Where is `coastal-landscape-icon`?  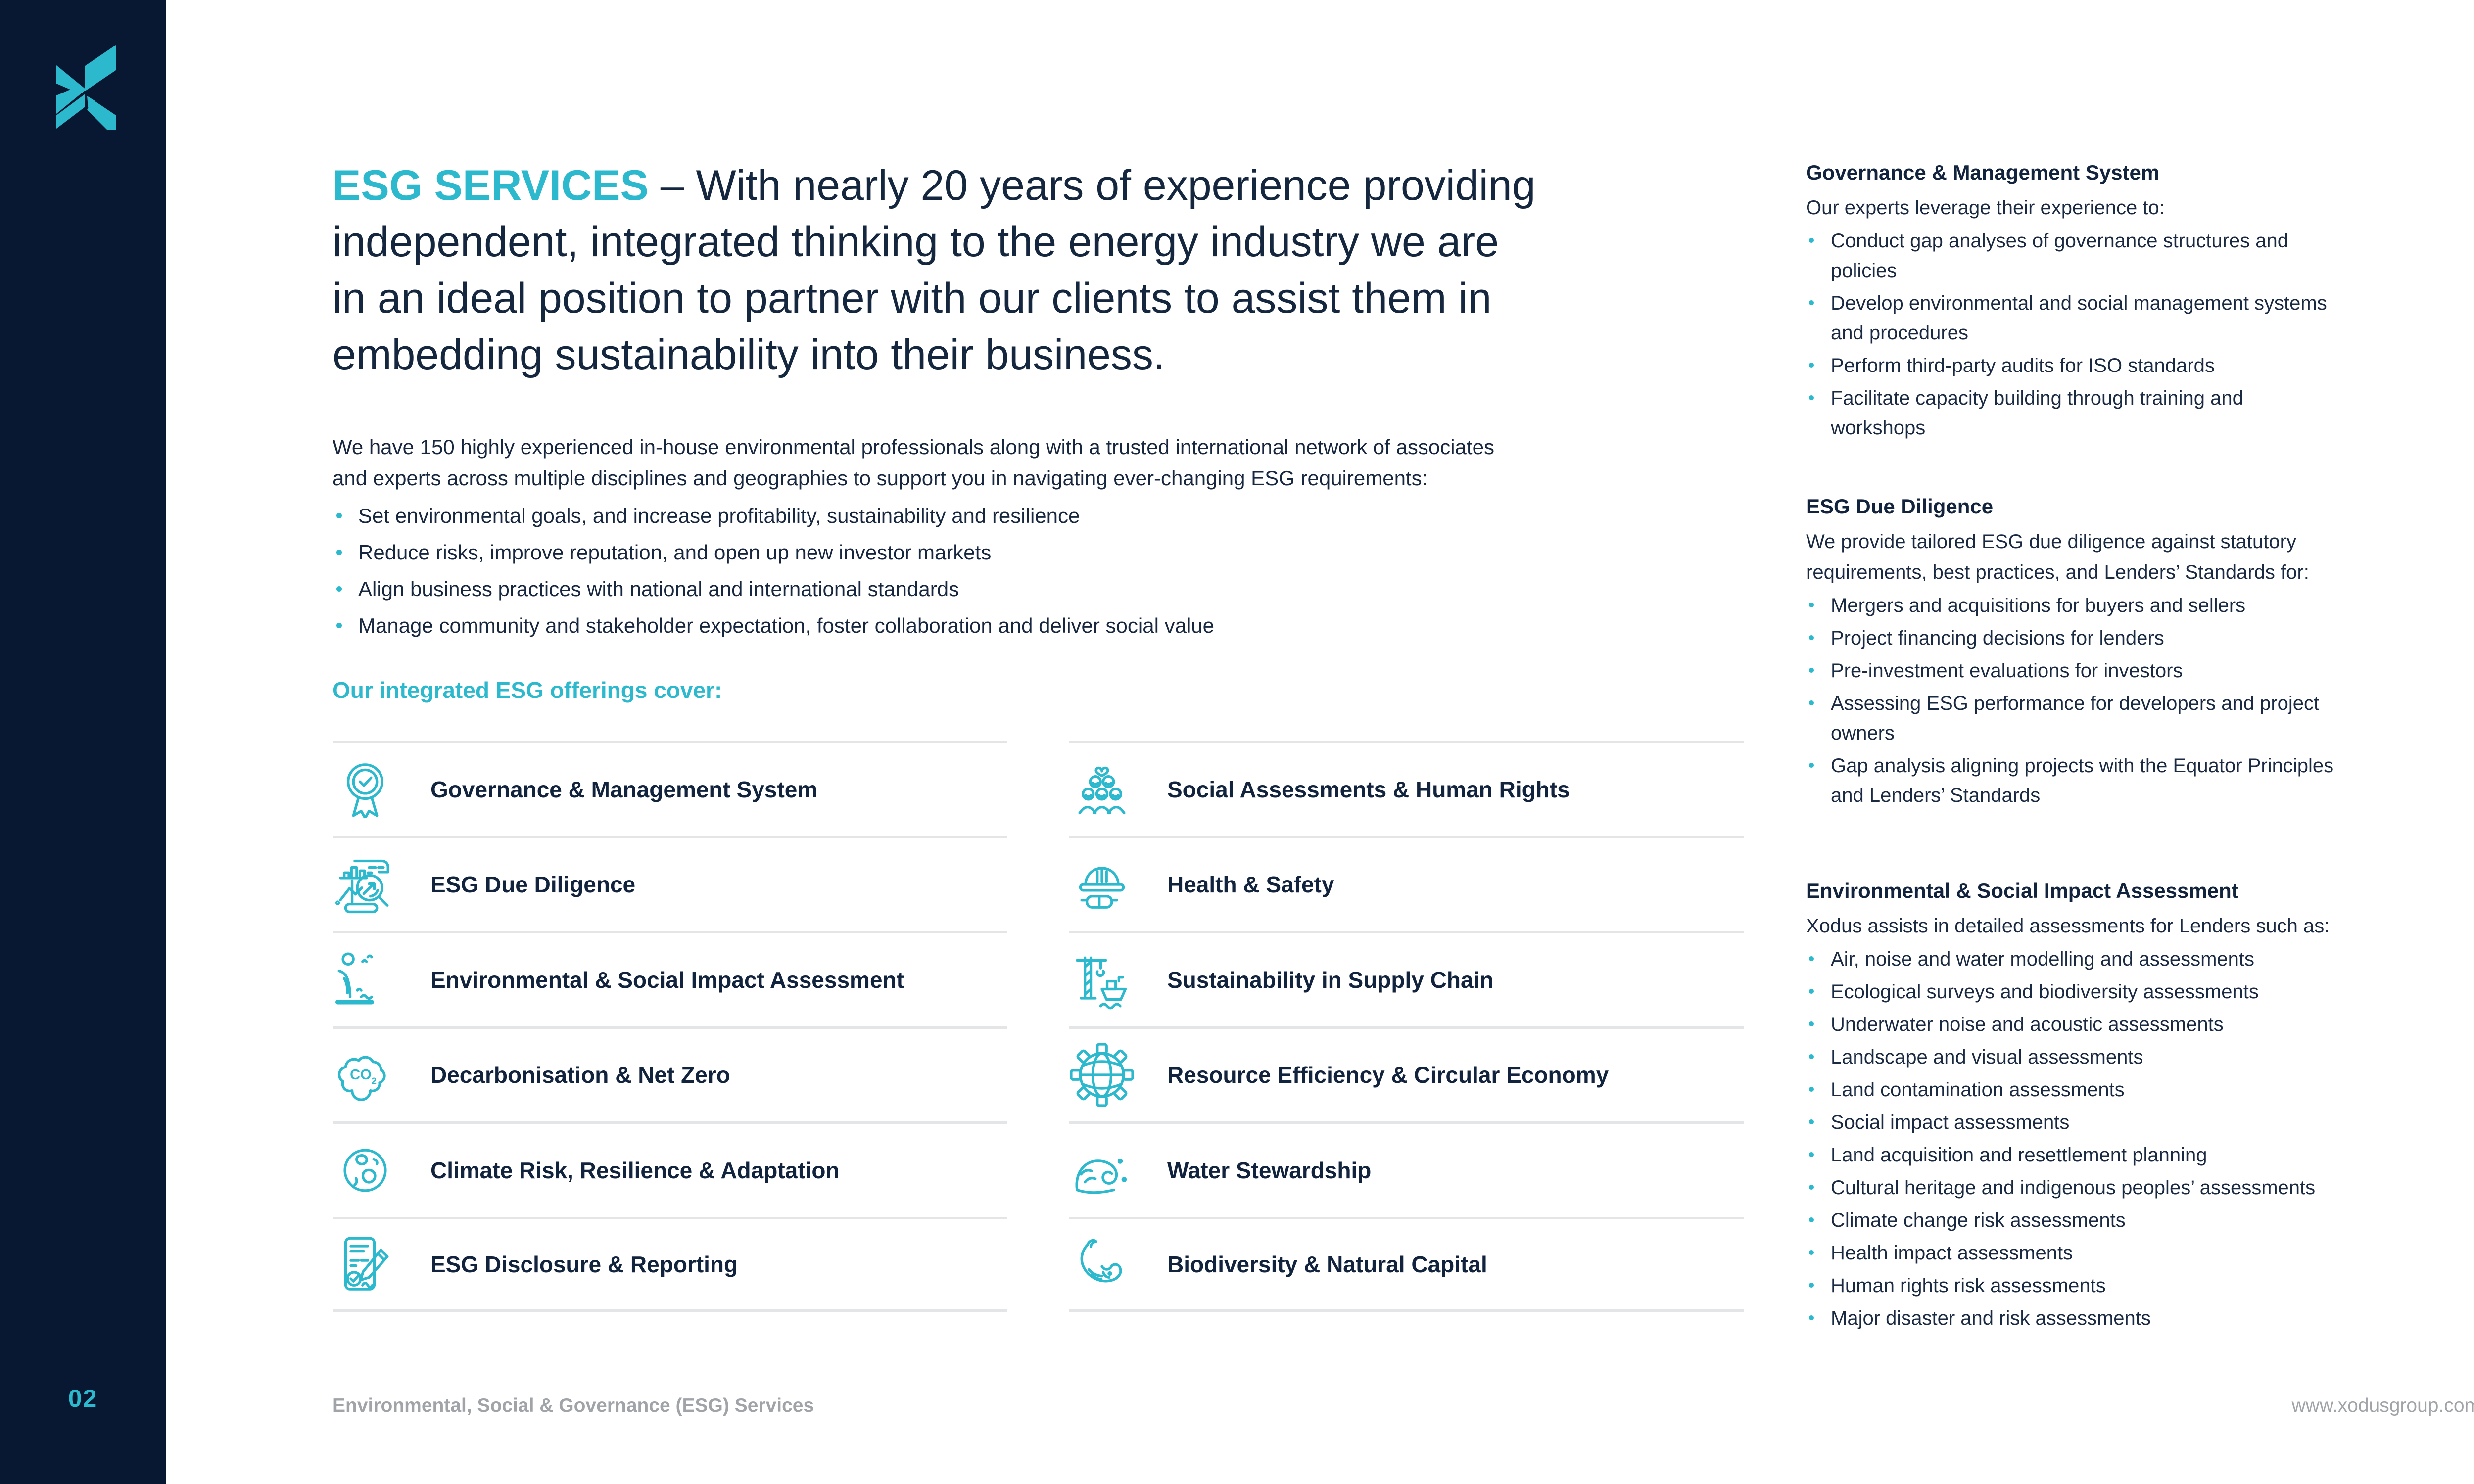
coastal-landscape-icon is located at coordinates (366, 980).